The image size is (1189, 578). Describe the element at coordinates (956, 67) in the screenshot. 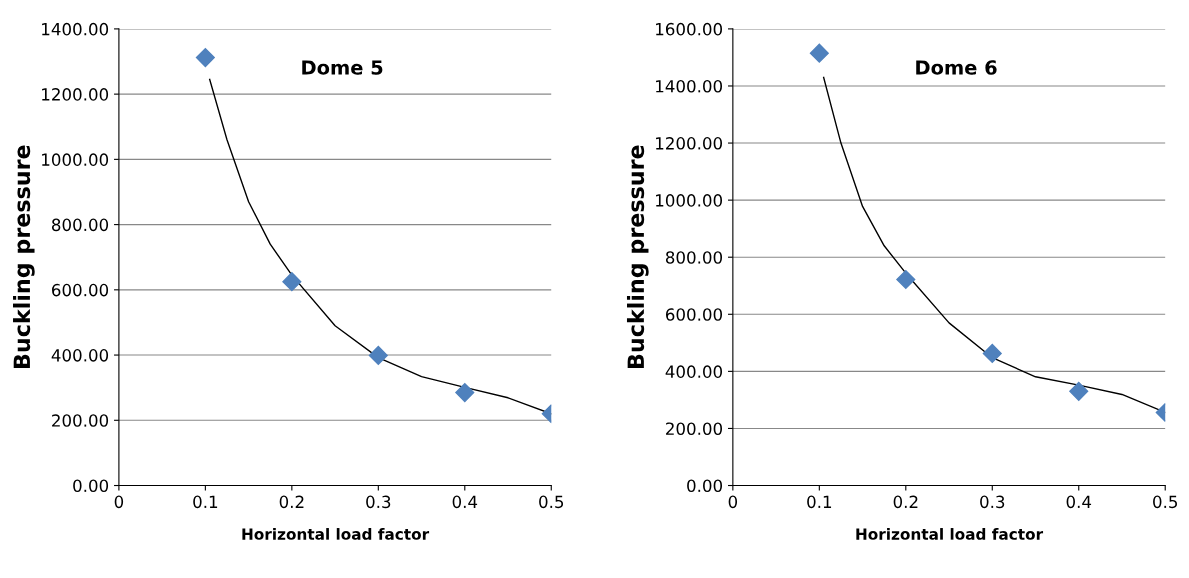

I see `text: Dome 6` at that location.